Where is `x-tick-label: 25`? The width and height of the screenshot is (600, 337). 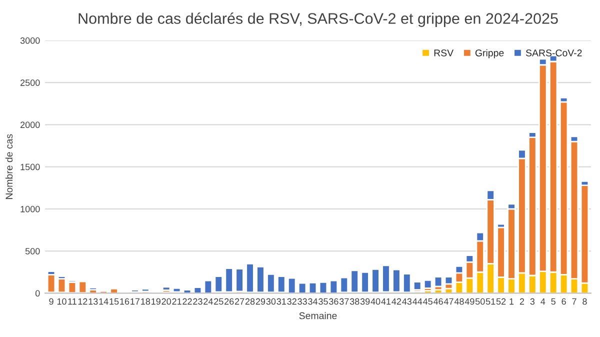 x-tick-label: 25 is located at coordinates (219, 301).